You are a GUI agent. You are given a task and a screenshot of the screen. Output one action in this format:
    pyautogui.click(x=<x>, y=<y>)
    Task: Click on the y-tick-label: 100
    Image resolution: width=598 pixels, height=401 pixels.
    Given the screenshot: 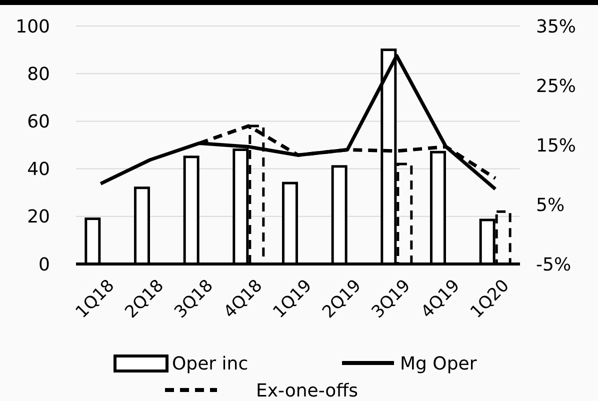 What is the action you would take?
    pyautogui.click(x=33, y=27)
    